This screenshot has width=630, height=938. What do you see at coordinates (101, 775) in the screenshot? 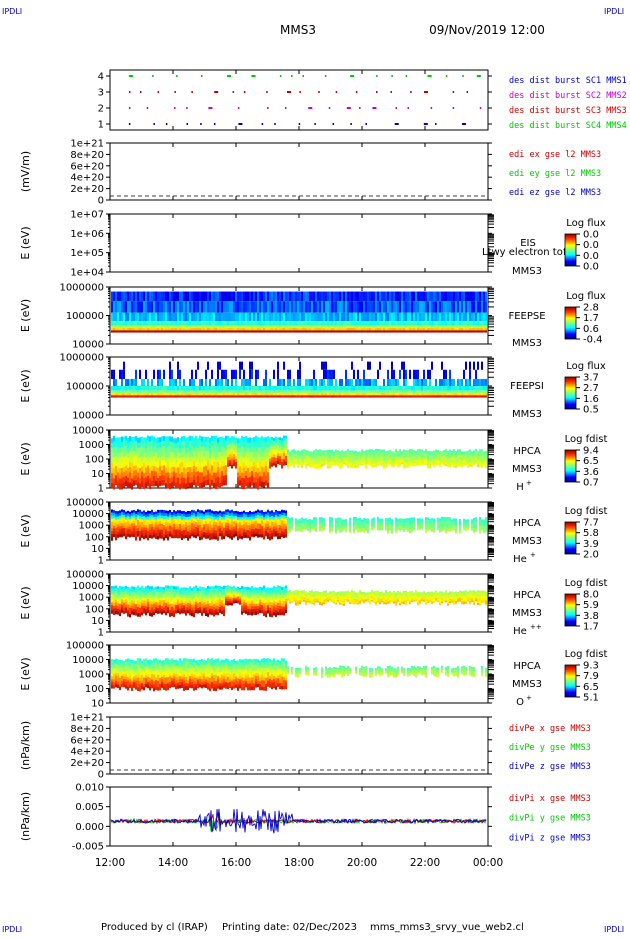
I see `y-tick-label: 0` at bounding box center [101, 775].